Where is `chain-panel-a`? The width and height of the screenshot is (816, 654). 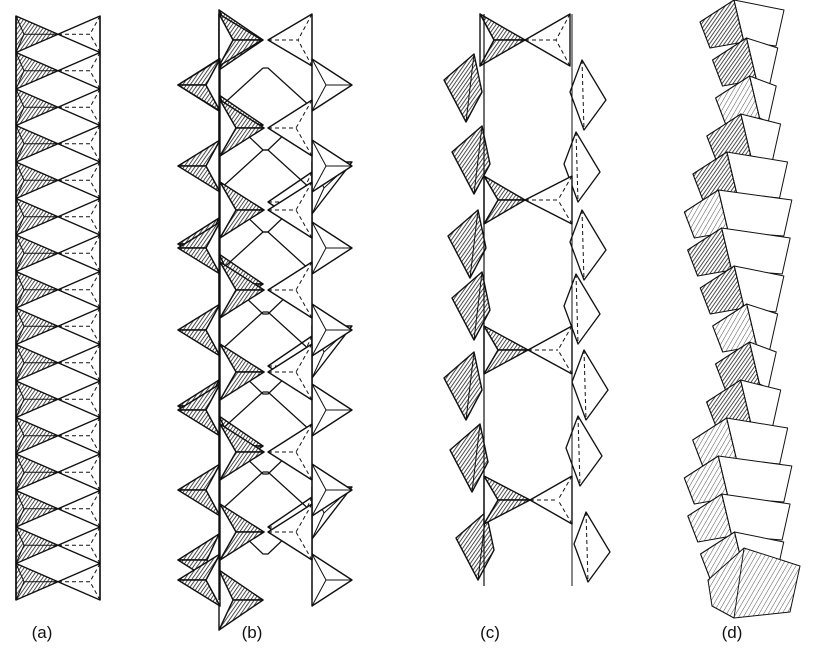 chain-panel-a is located at coordinates (58, 308).